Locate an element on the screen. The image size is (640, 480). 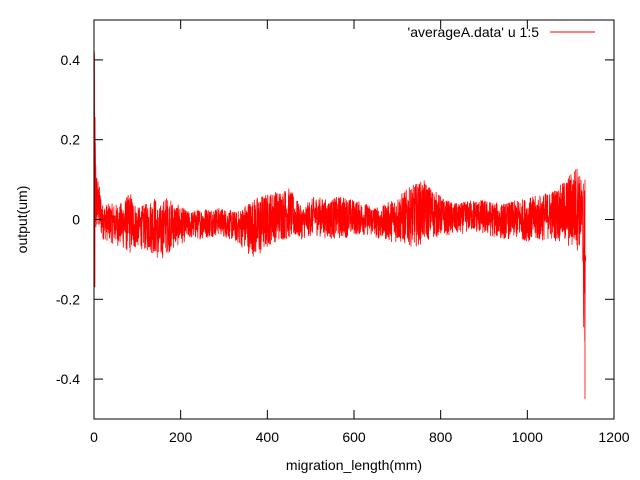
x-tick-label: 1000 is located at coordinates (527, 437).